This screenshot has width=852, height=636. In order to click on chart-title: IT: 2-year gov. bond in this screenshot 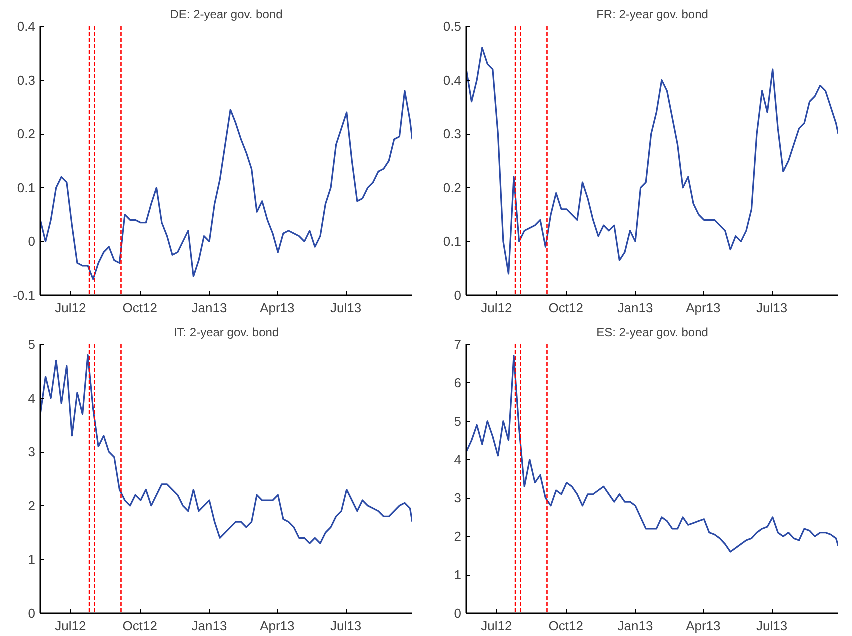, I will do `click(227, 333)`.